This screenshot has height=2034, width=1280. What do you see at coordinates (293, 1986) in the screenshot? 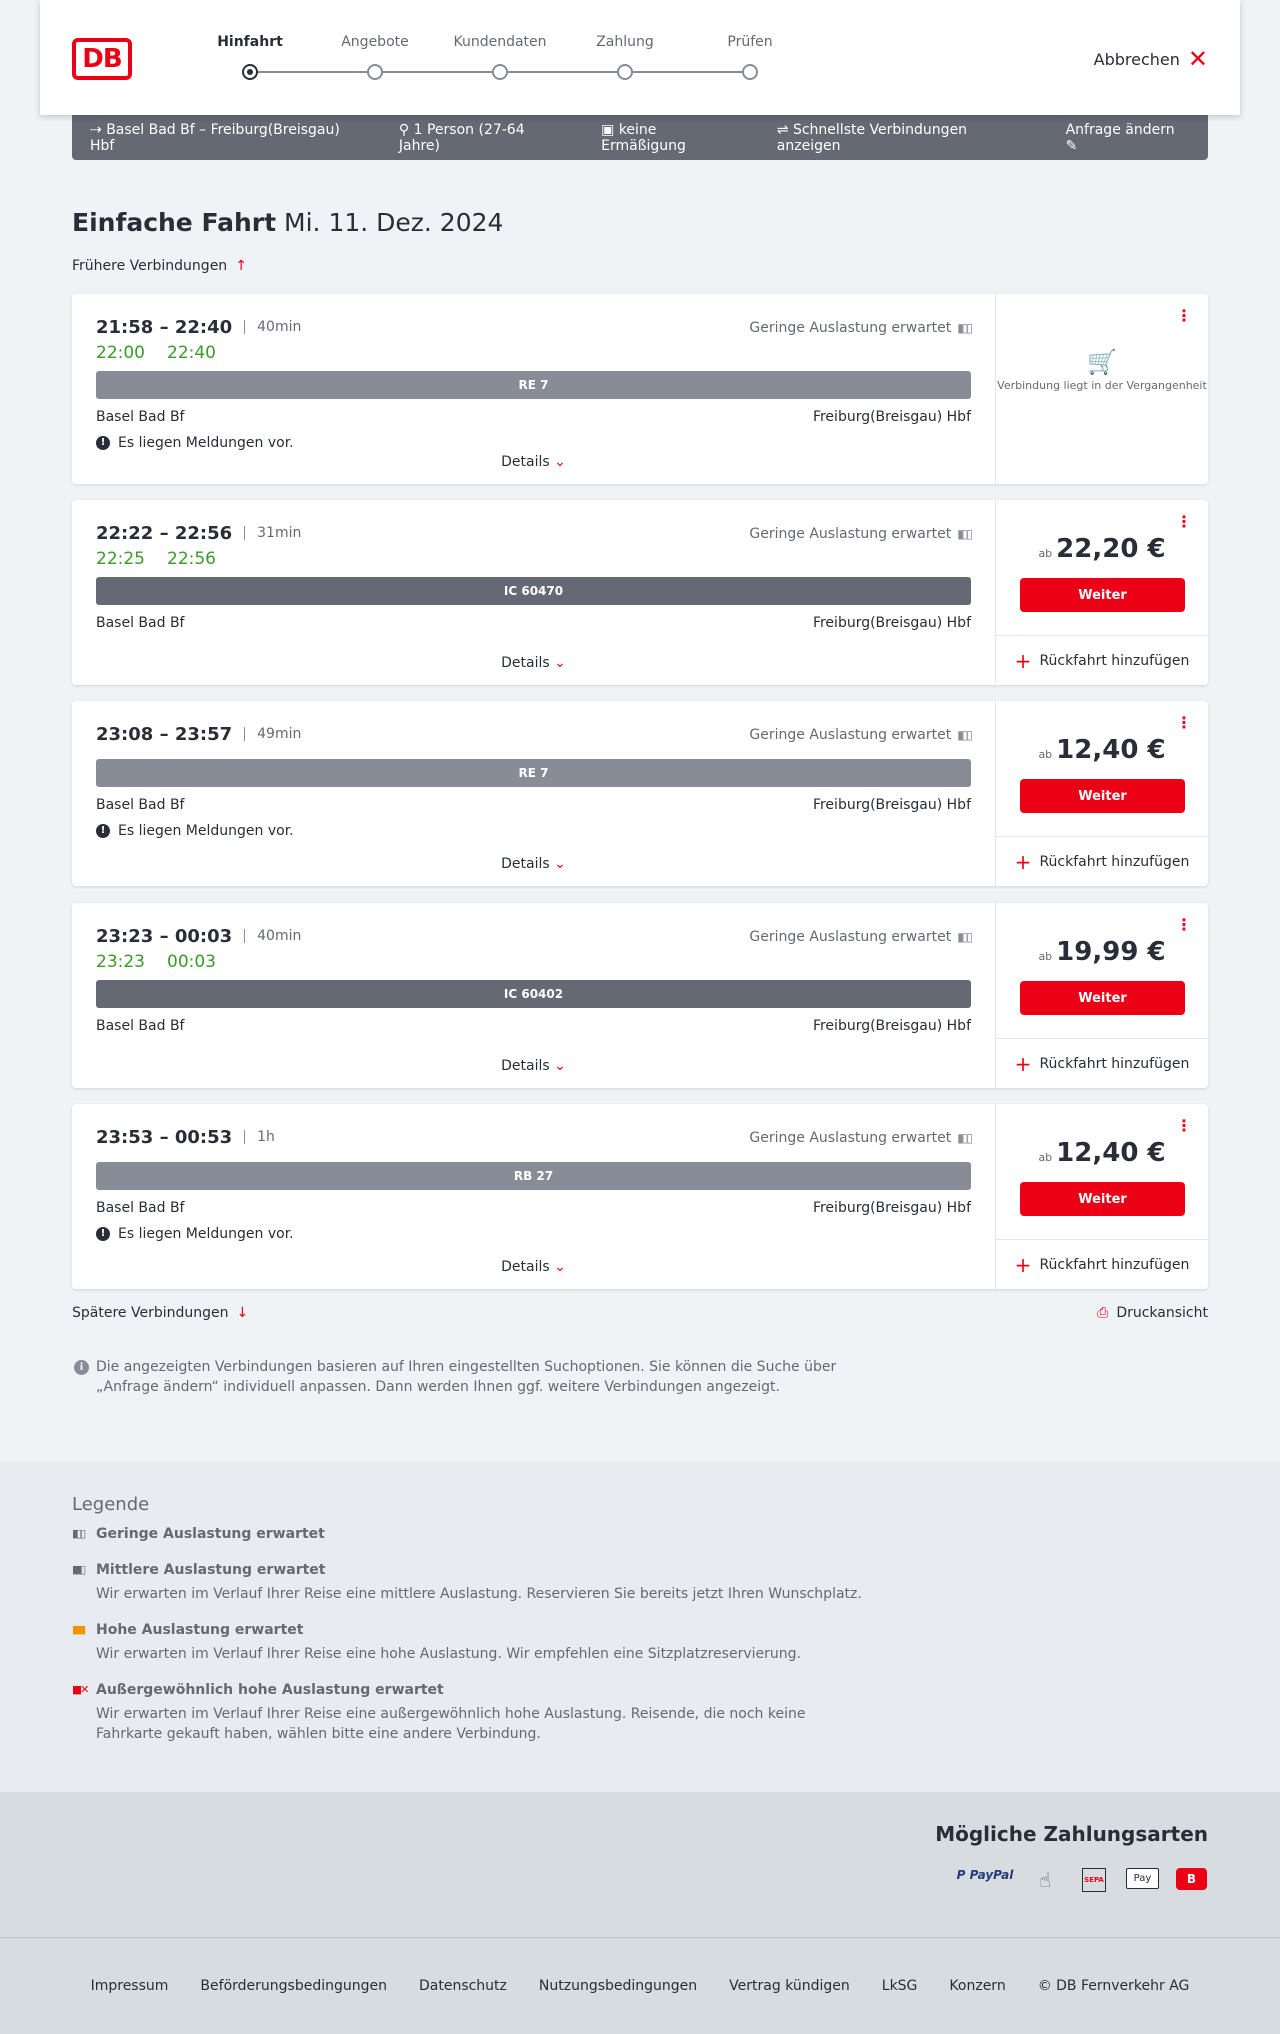
I see `footer-link: Beförderungsbedingungen` at bounding box center [293, 1986].